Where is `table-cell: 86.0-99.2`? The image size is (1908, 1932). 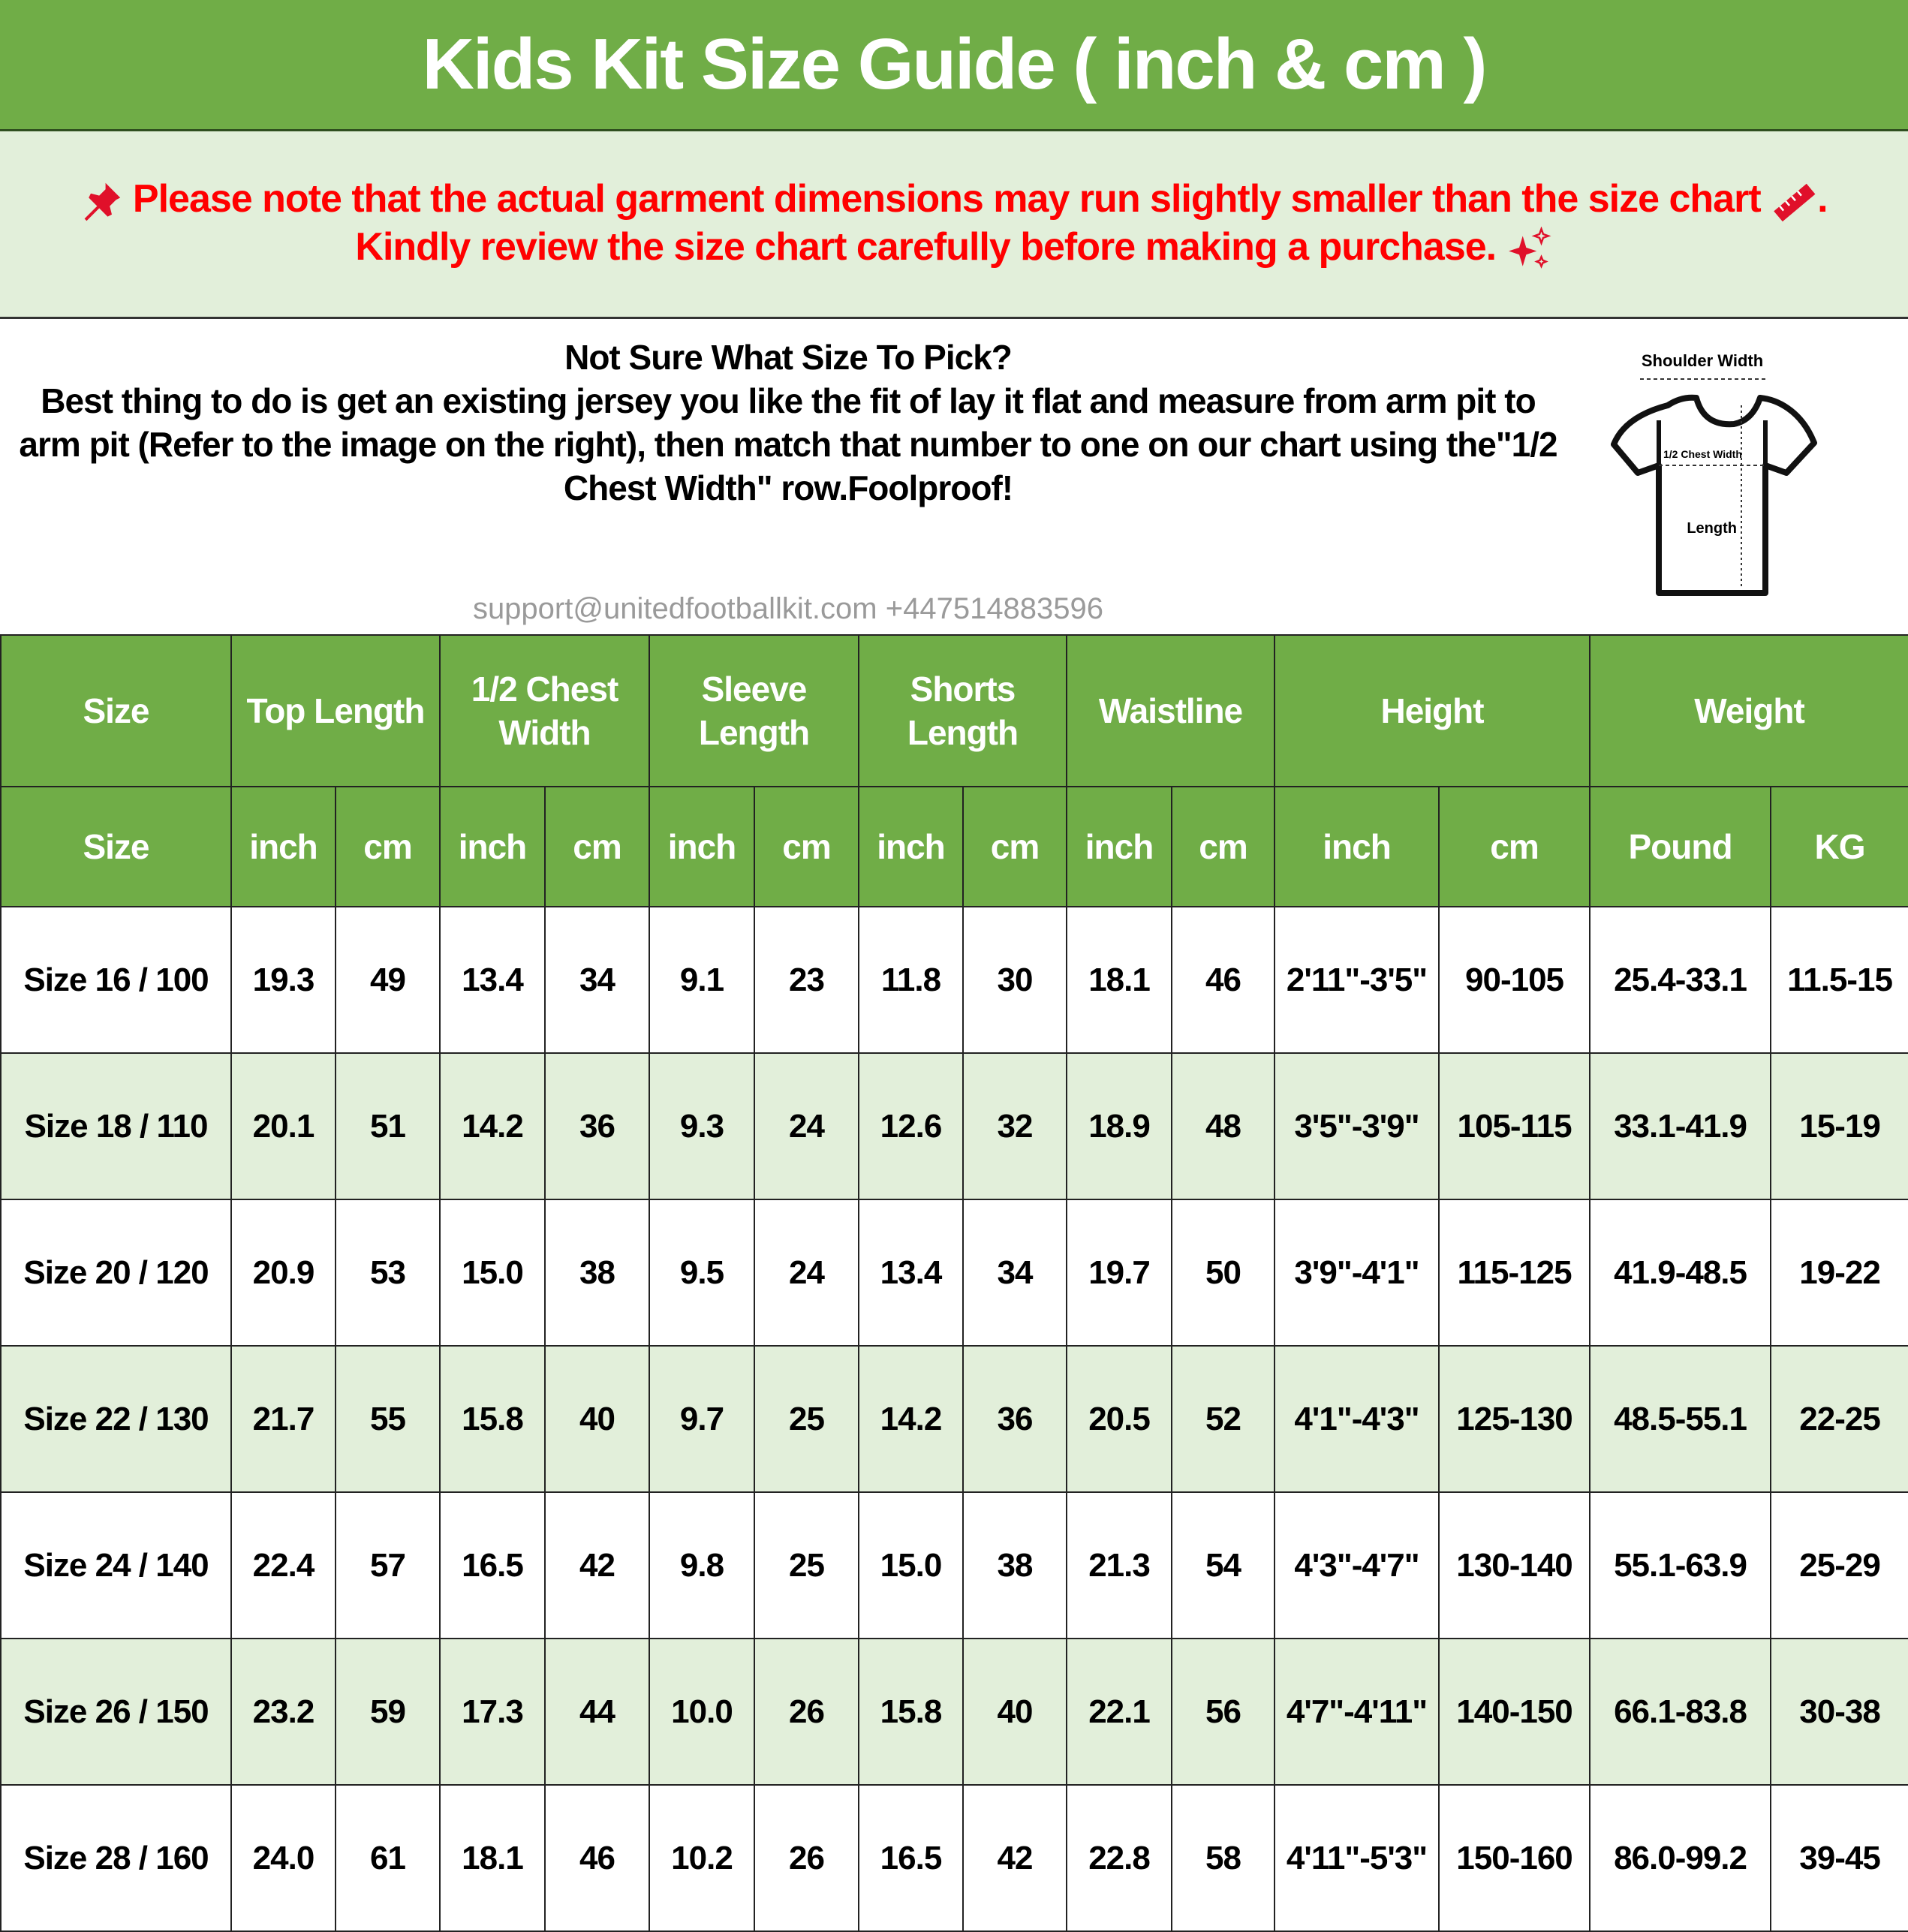
table-cell: 86.0-99.2 is located at coordinates (1680, 1858).